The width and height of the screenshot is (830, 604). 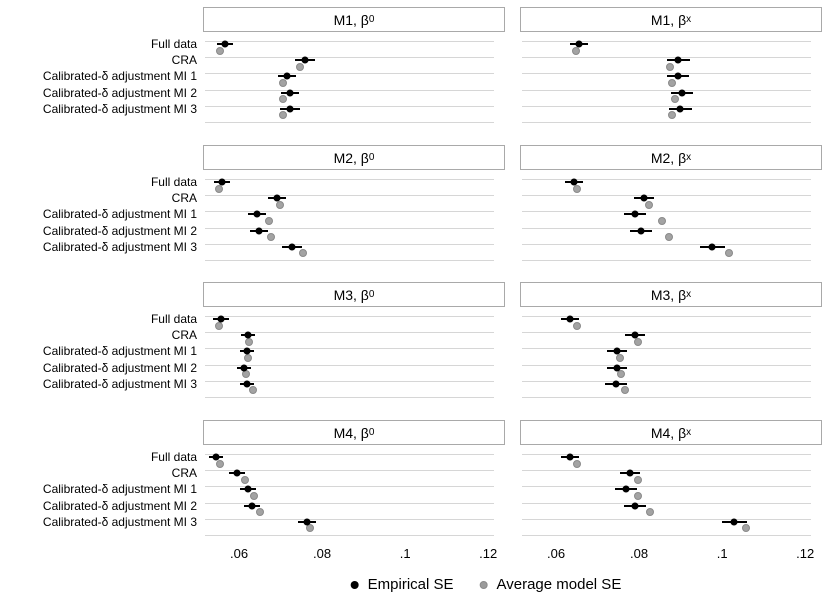 I want to click on panel-title-text: M2, β, so click(x=668, y=157).